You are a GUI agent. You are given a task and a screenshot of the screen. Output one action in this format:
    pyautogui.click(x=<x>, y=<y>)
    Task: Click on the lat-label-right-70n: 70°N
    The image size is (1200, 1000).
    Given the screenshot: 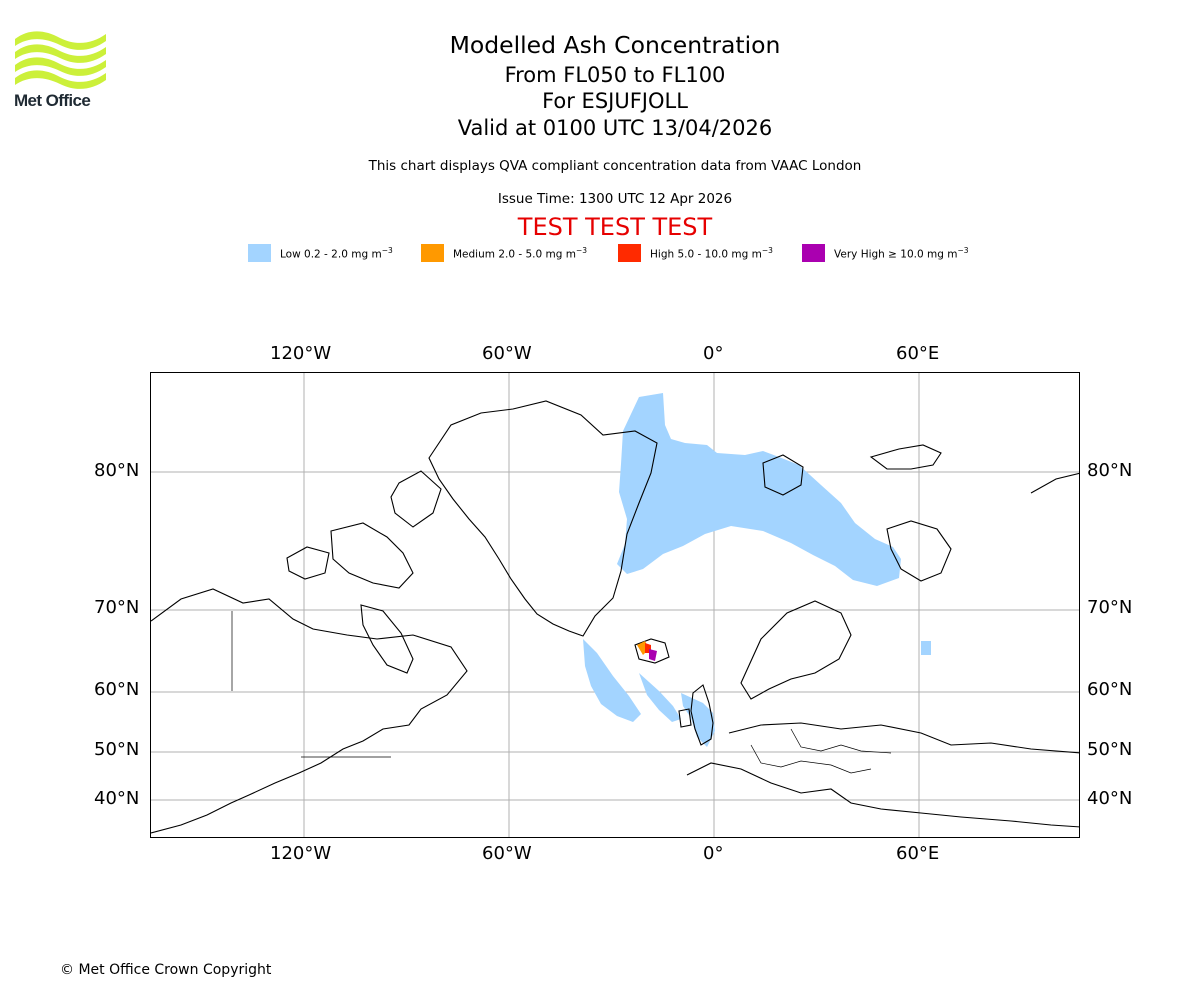 What is the action you would take?
    pyautogui.click(x=1110, y=607)
    